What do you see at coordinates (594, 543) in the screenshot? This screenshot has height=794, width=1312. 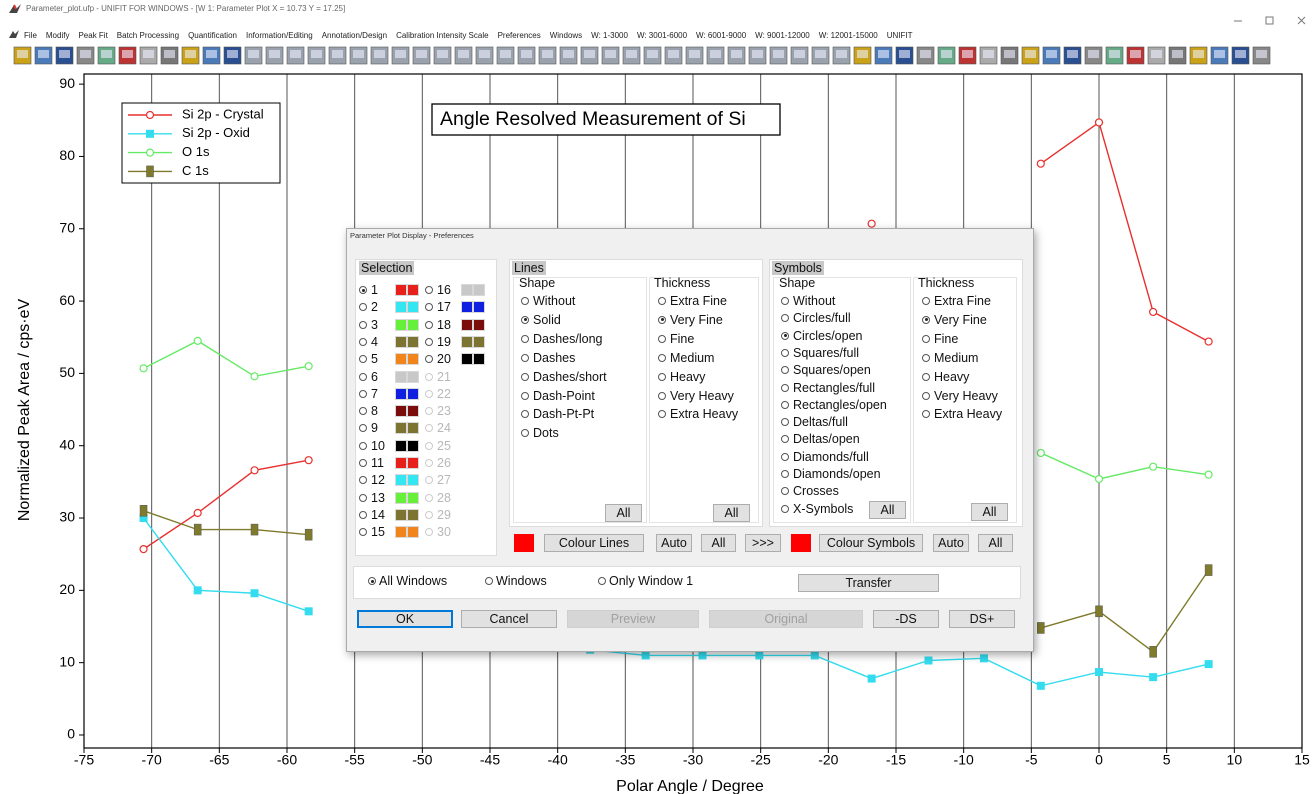 I see `colour-lines-button: Colour Lines` at bounding box center [594, 543].